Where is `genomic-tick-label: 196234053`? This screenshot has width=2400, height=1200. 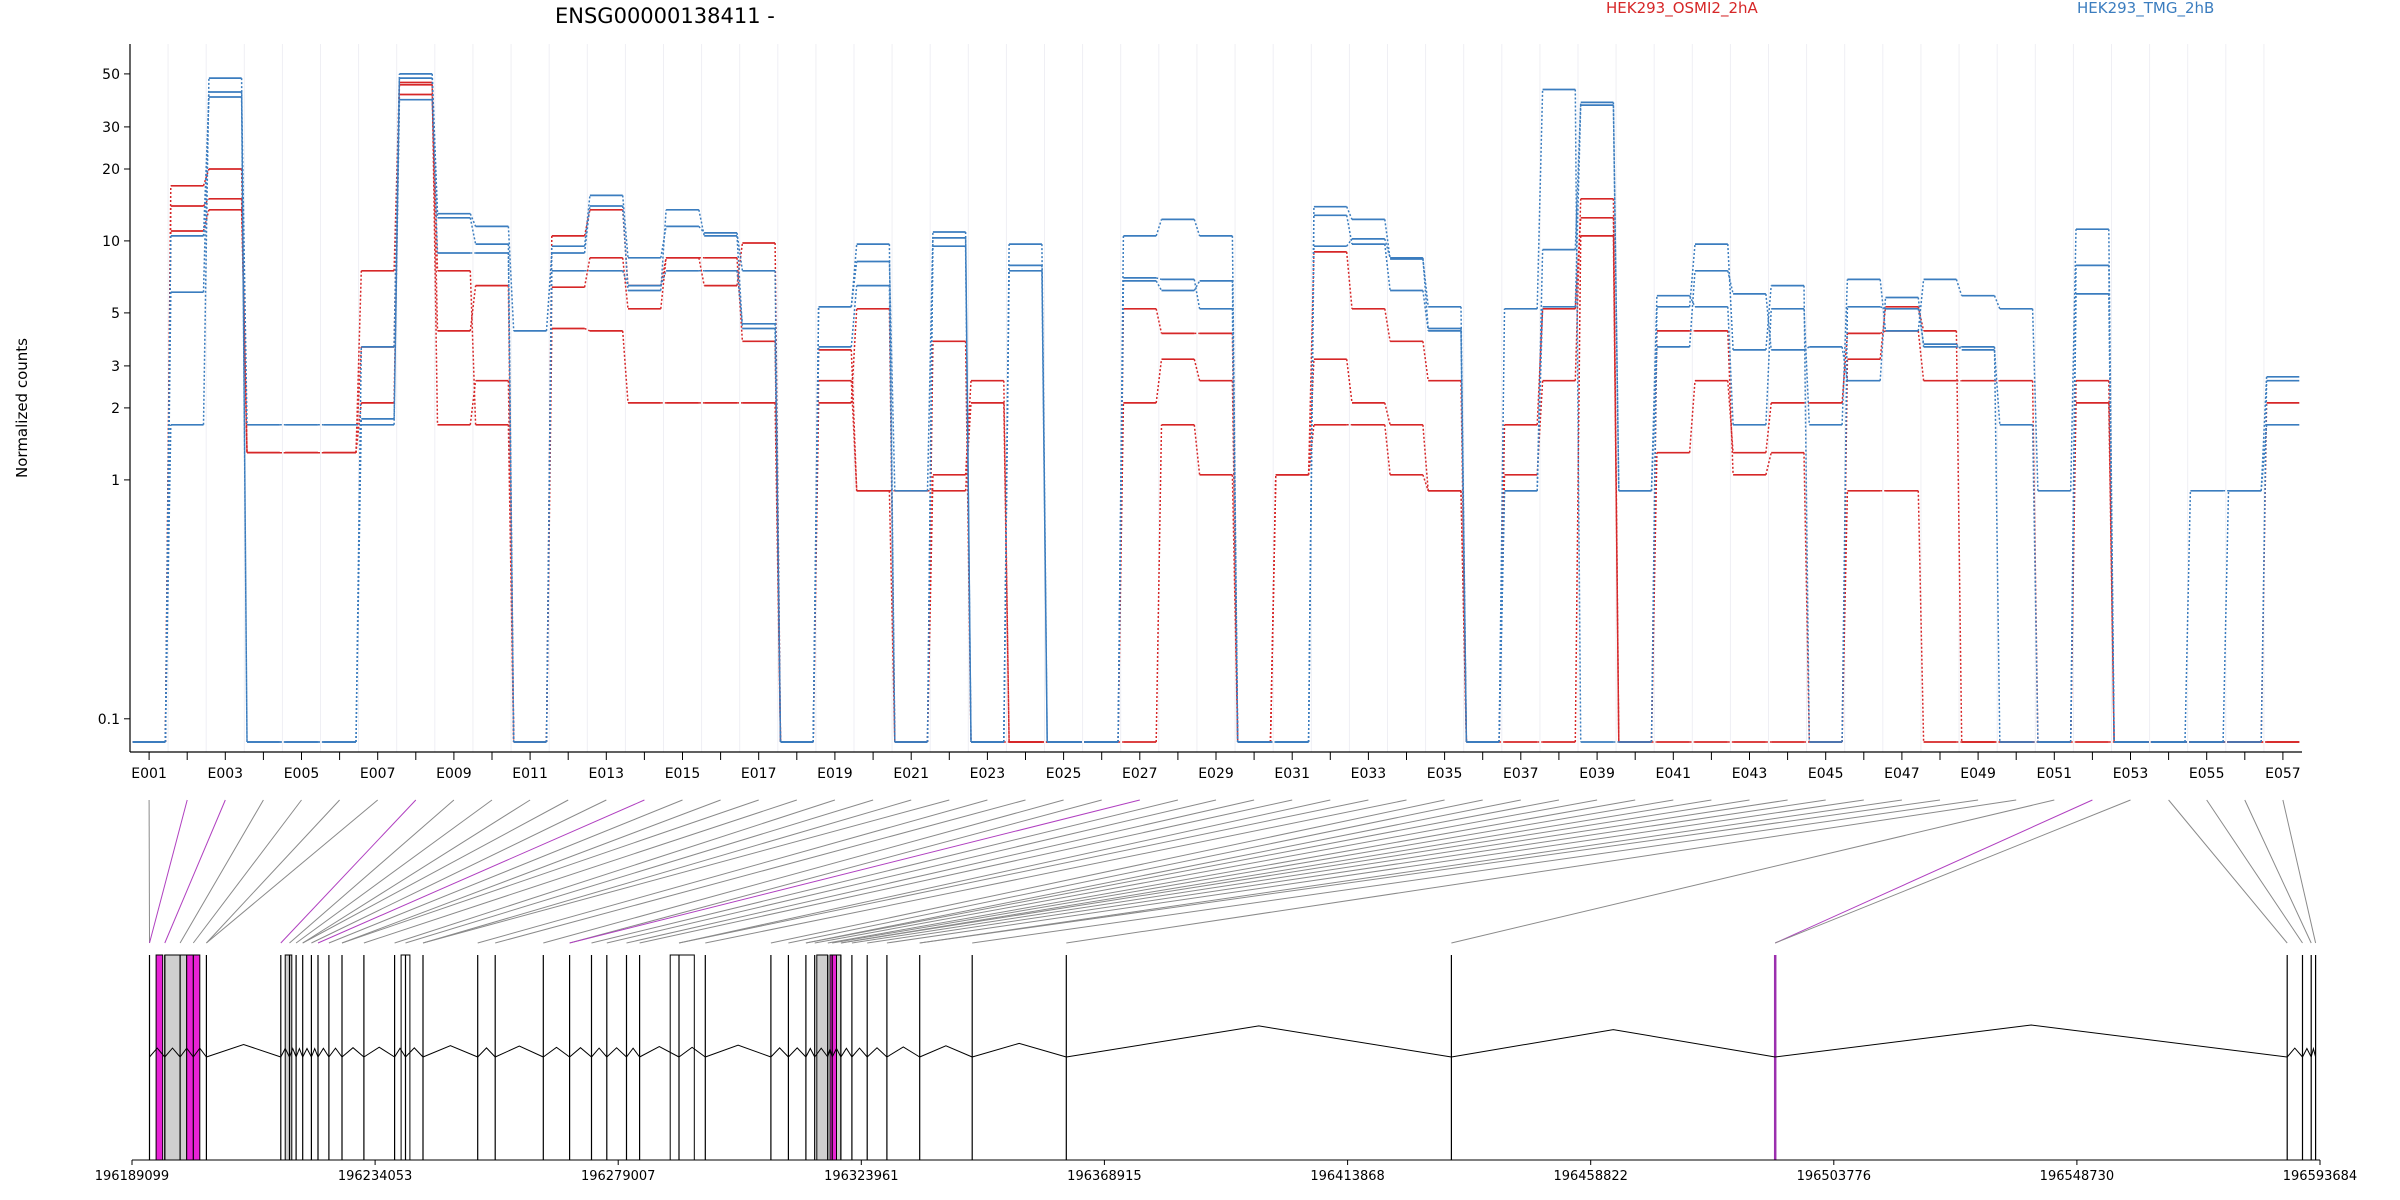
genomic-tick-label: 196234053 is located at coordinates (375, 1176).